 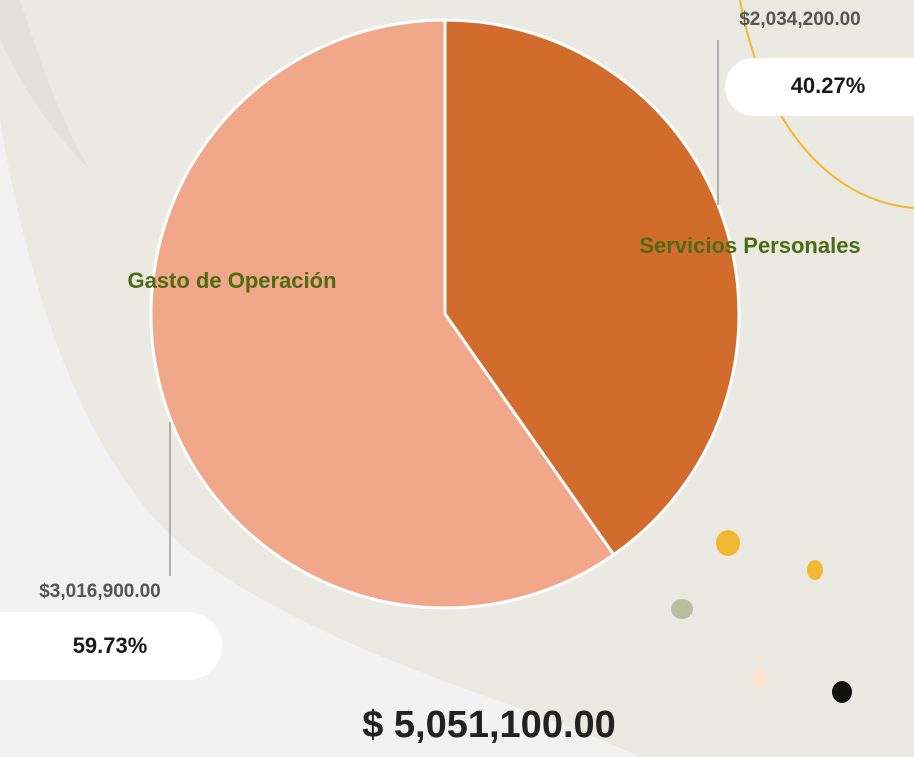 What do you see at coordinates (749, 245) in the screenshot?
I see `category-label: Servicios Personales` at bounding box center [749, 245].